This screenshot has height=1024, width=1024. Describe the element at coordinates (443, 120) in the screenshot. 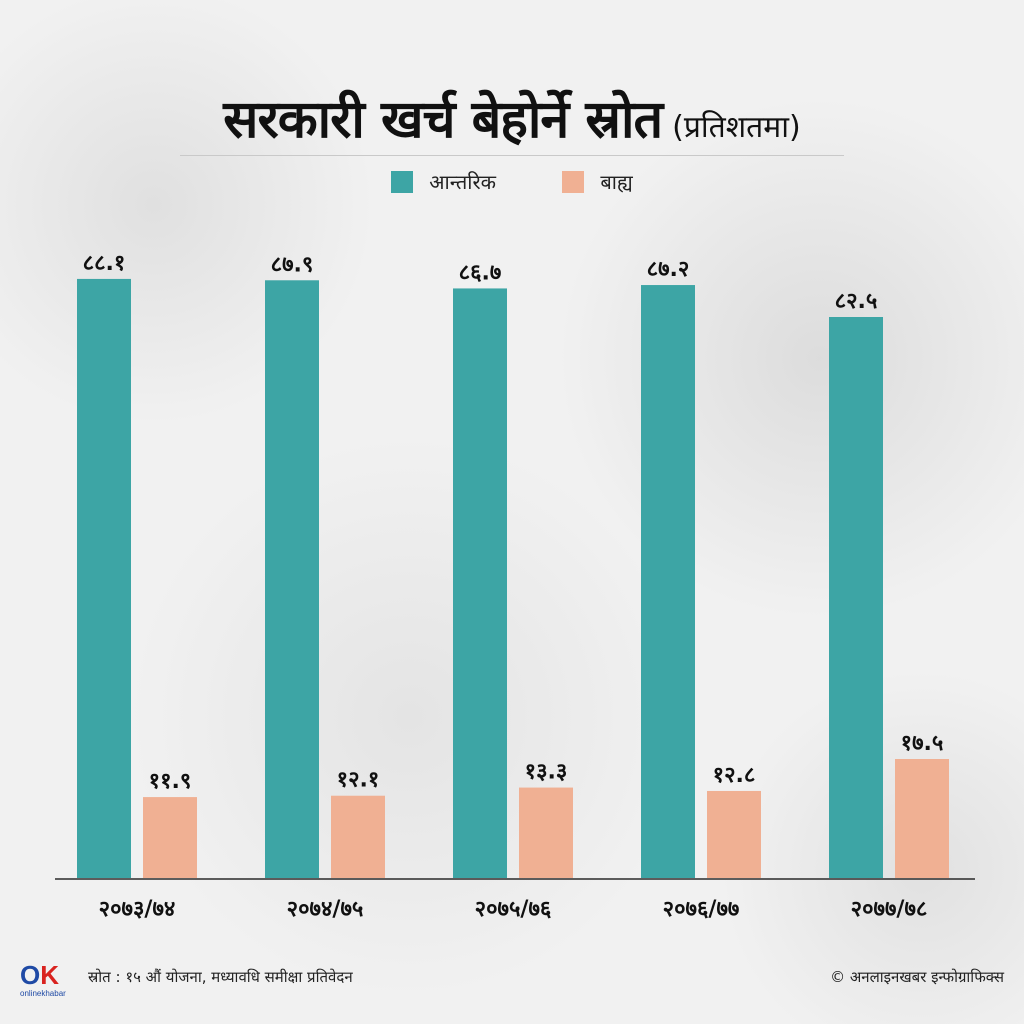

I see `title-main: सरकारी खर्च बेहोर्ने स्रोत` at that location.